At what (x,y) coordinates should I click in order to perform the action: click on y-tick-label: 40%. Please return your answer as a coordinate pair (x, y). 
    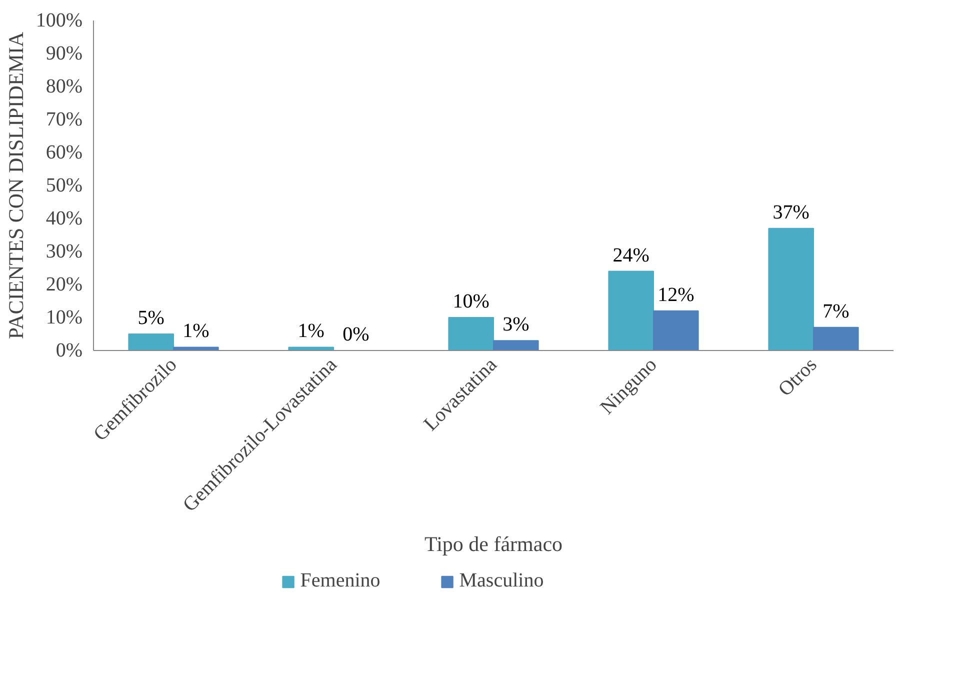
    Looking at the image, I should click on (64, 219).